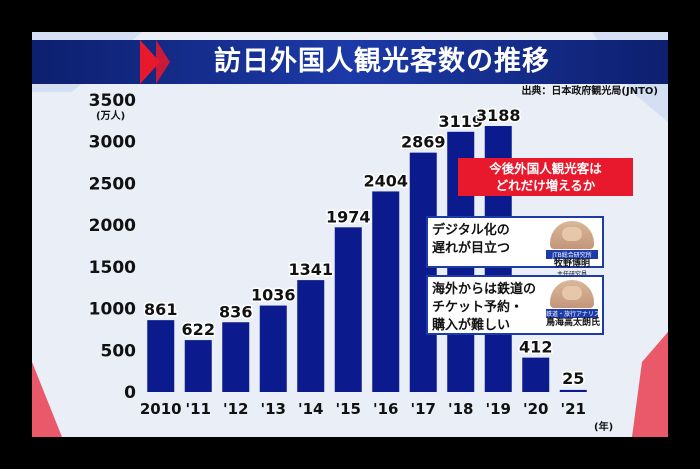 The height and width of the screenshot is (469, 700). I want to click on commentator-affiliation: 鉄道・旅行アナリスト, so click(572, 313).